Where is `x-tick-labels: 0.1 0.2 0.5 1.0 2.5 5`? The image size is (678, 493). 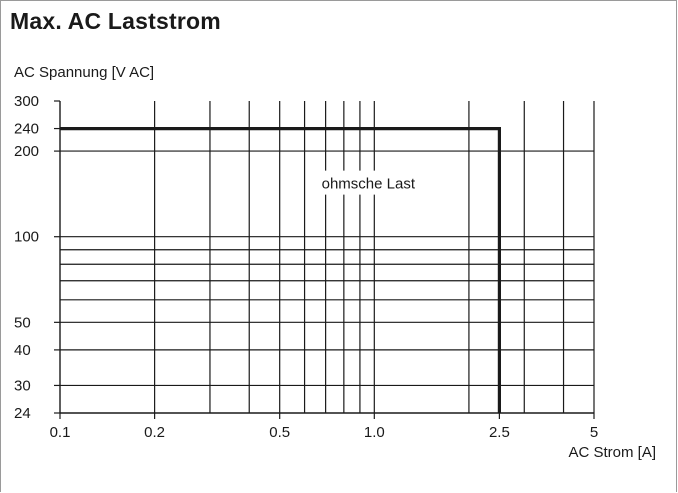
x-tick-labels: 0.1 0.2 0.5 1.0 2.5 5 is located at coordinates (324, 427).